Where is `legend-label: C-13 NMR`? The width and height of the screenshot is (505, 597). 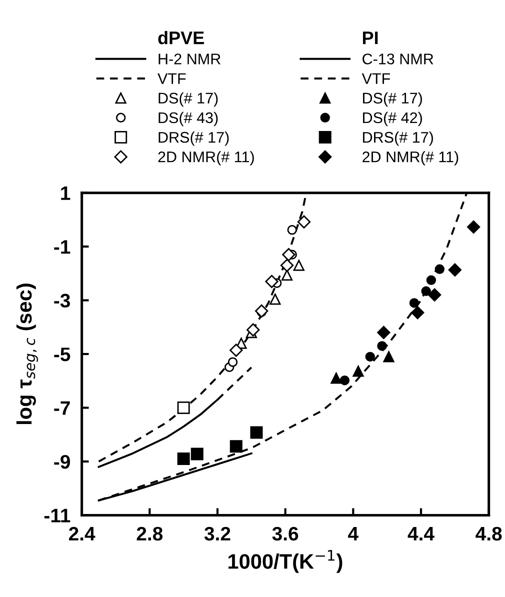
legend-label: C-13 NMR is located at coordinates (398, 59).